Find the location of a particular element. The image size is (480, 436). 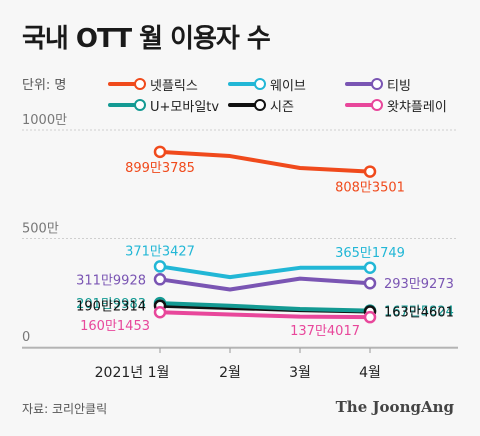

x-tick-label: 4월 is located at coordinates (370, 373).